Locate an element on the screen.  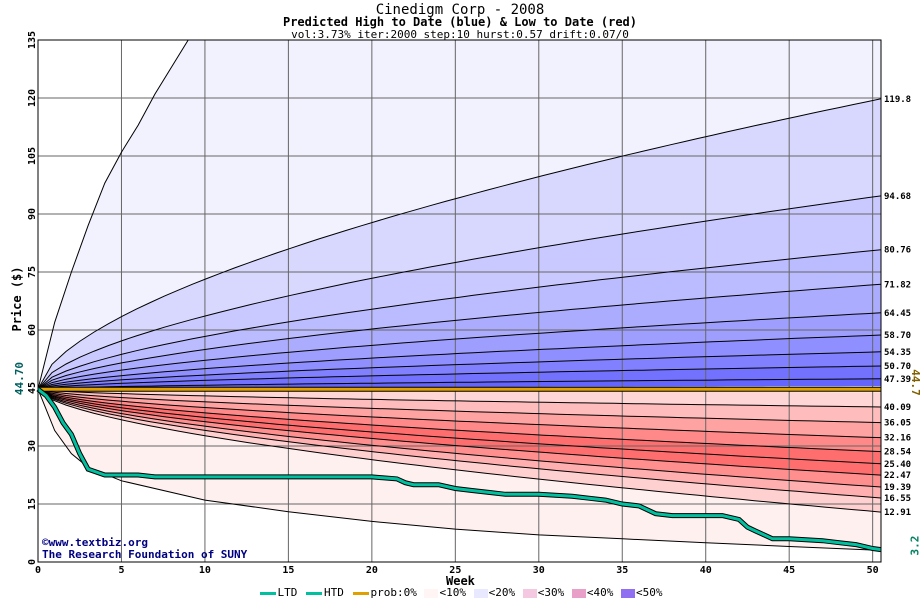
band-low-32.16 is located at coordinates (459, 413).